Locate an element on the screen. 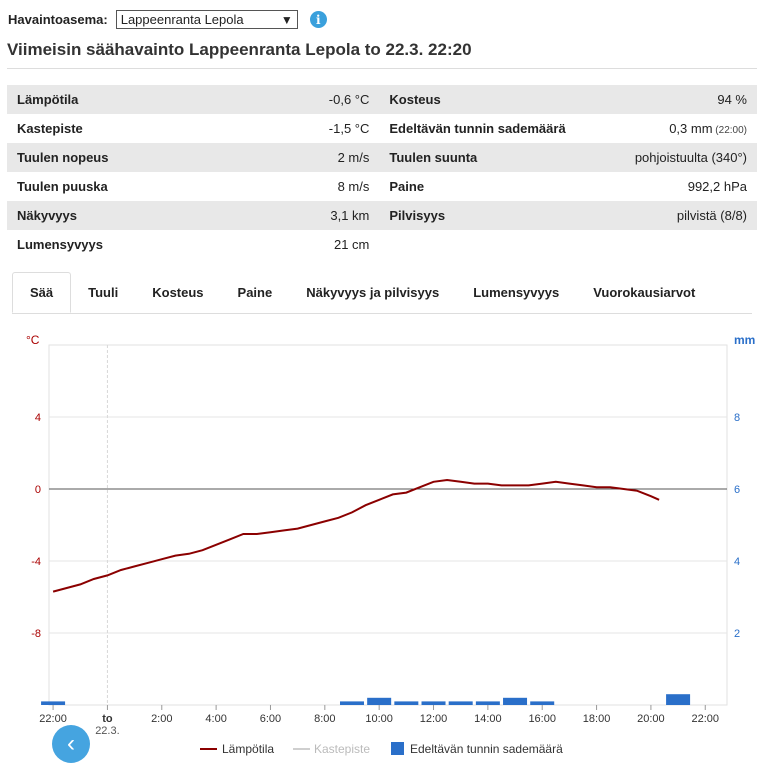 This screenshot has height=773, width=764. x-tick-label: 16:00 is located at coordinates (542, 719).